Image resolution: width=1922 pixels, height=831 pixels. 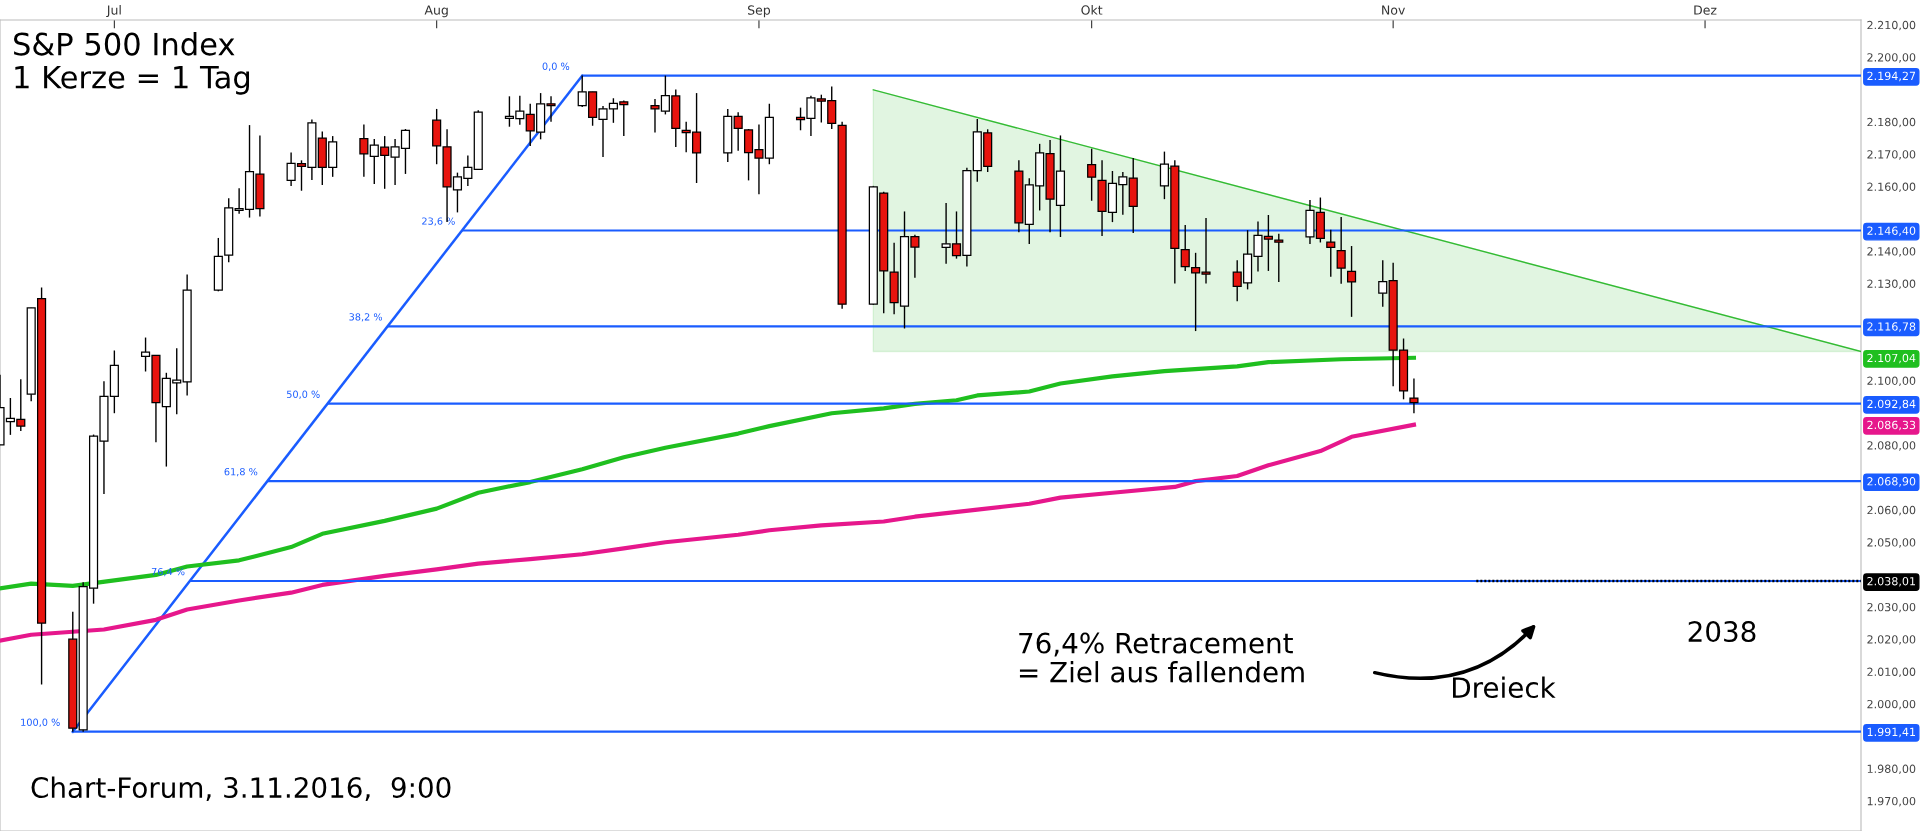 I want to click on y-tick-label: 2.146,40, so click(x=1891, y=231).